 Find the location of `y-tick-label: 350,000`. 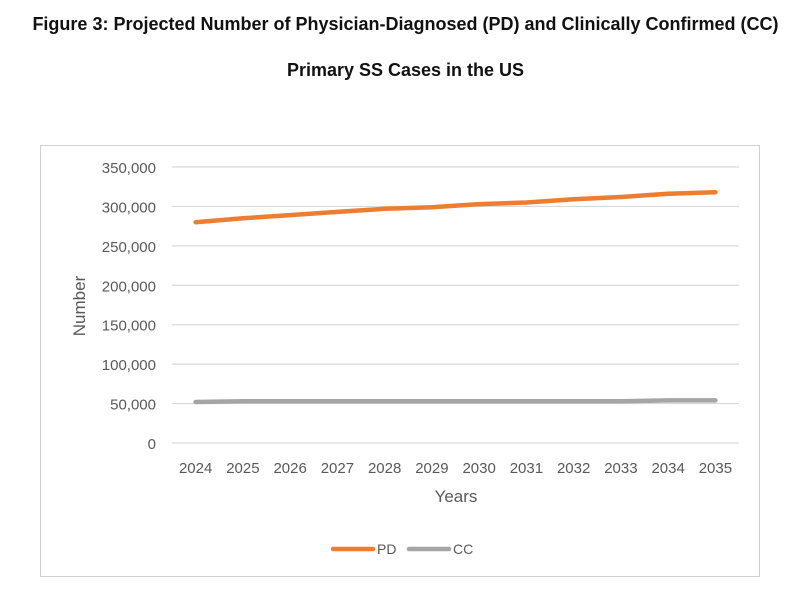

y-tick-label: 350,000 is located at coordinates (129, 168).